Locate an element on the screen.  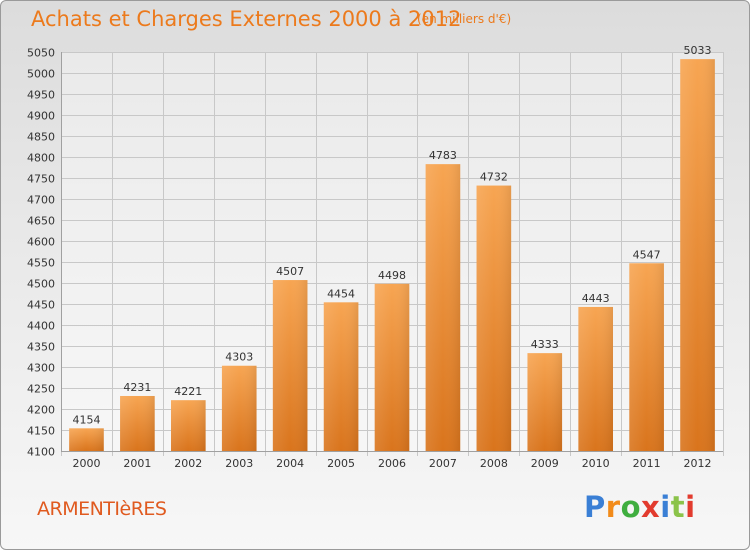
y-tick-label: 4650 is located at coordinates (41, 221).